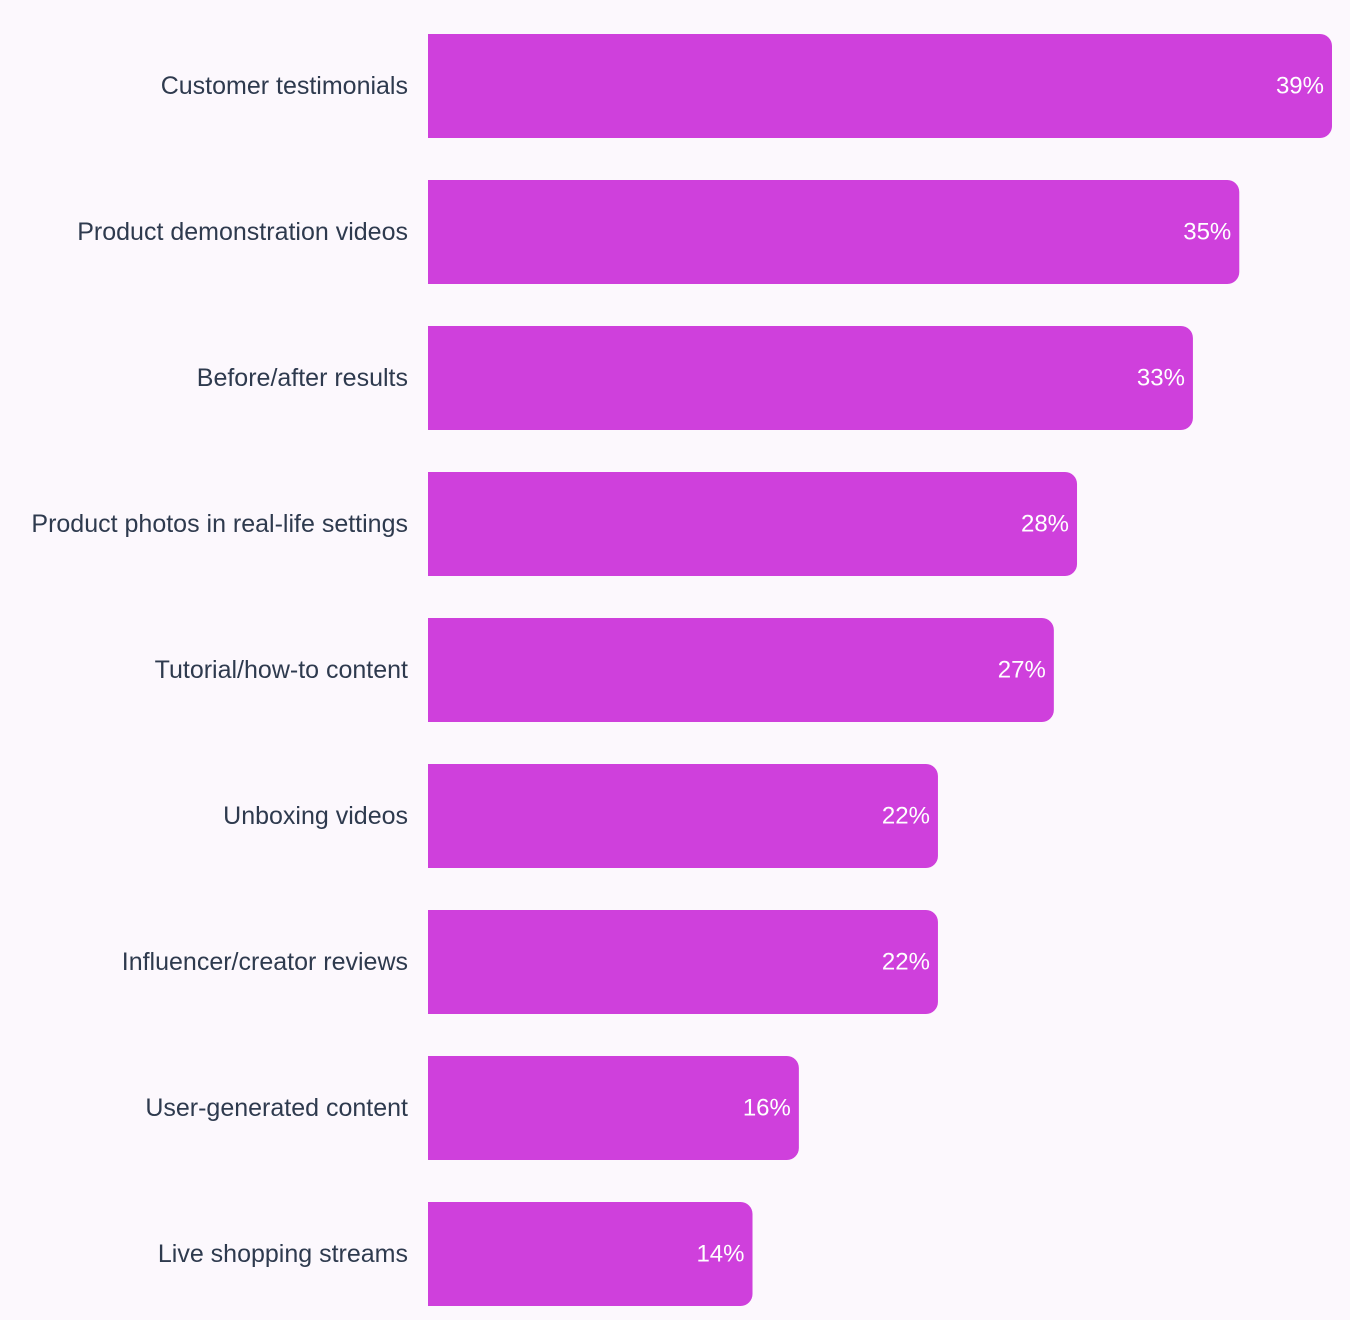 This screenshot has width=1350, height=1320. I want to click on value-label: 16%, so click(767, 1108).